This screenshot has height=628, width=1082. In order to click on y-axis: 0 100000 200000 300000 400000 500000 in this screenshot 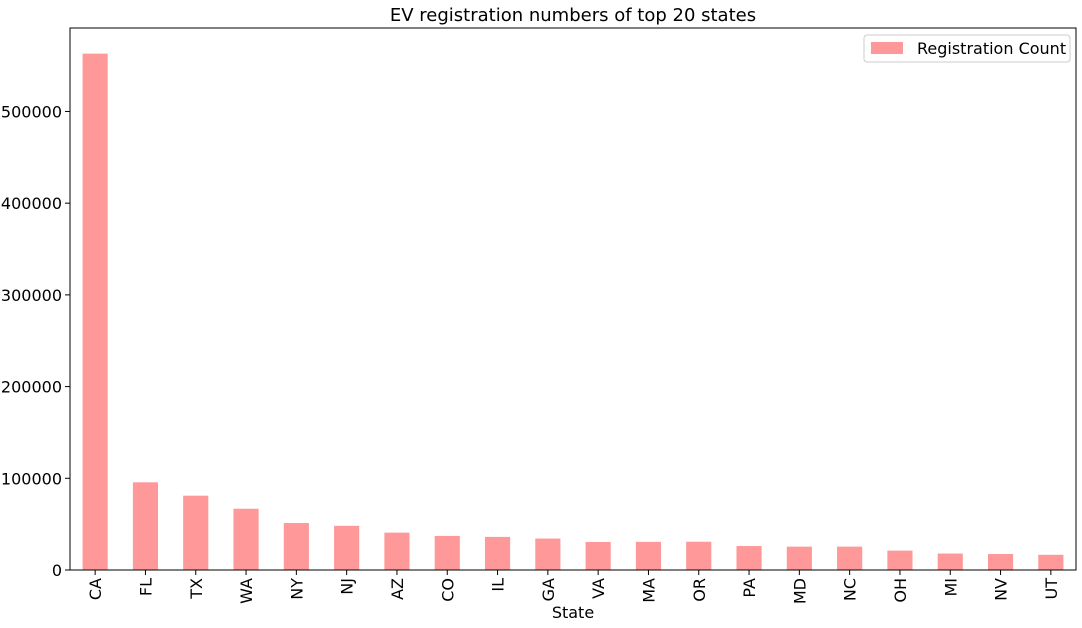, I will do `click(35, 341)`.